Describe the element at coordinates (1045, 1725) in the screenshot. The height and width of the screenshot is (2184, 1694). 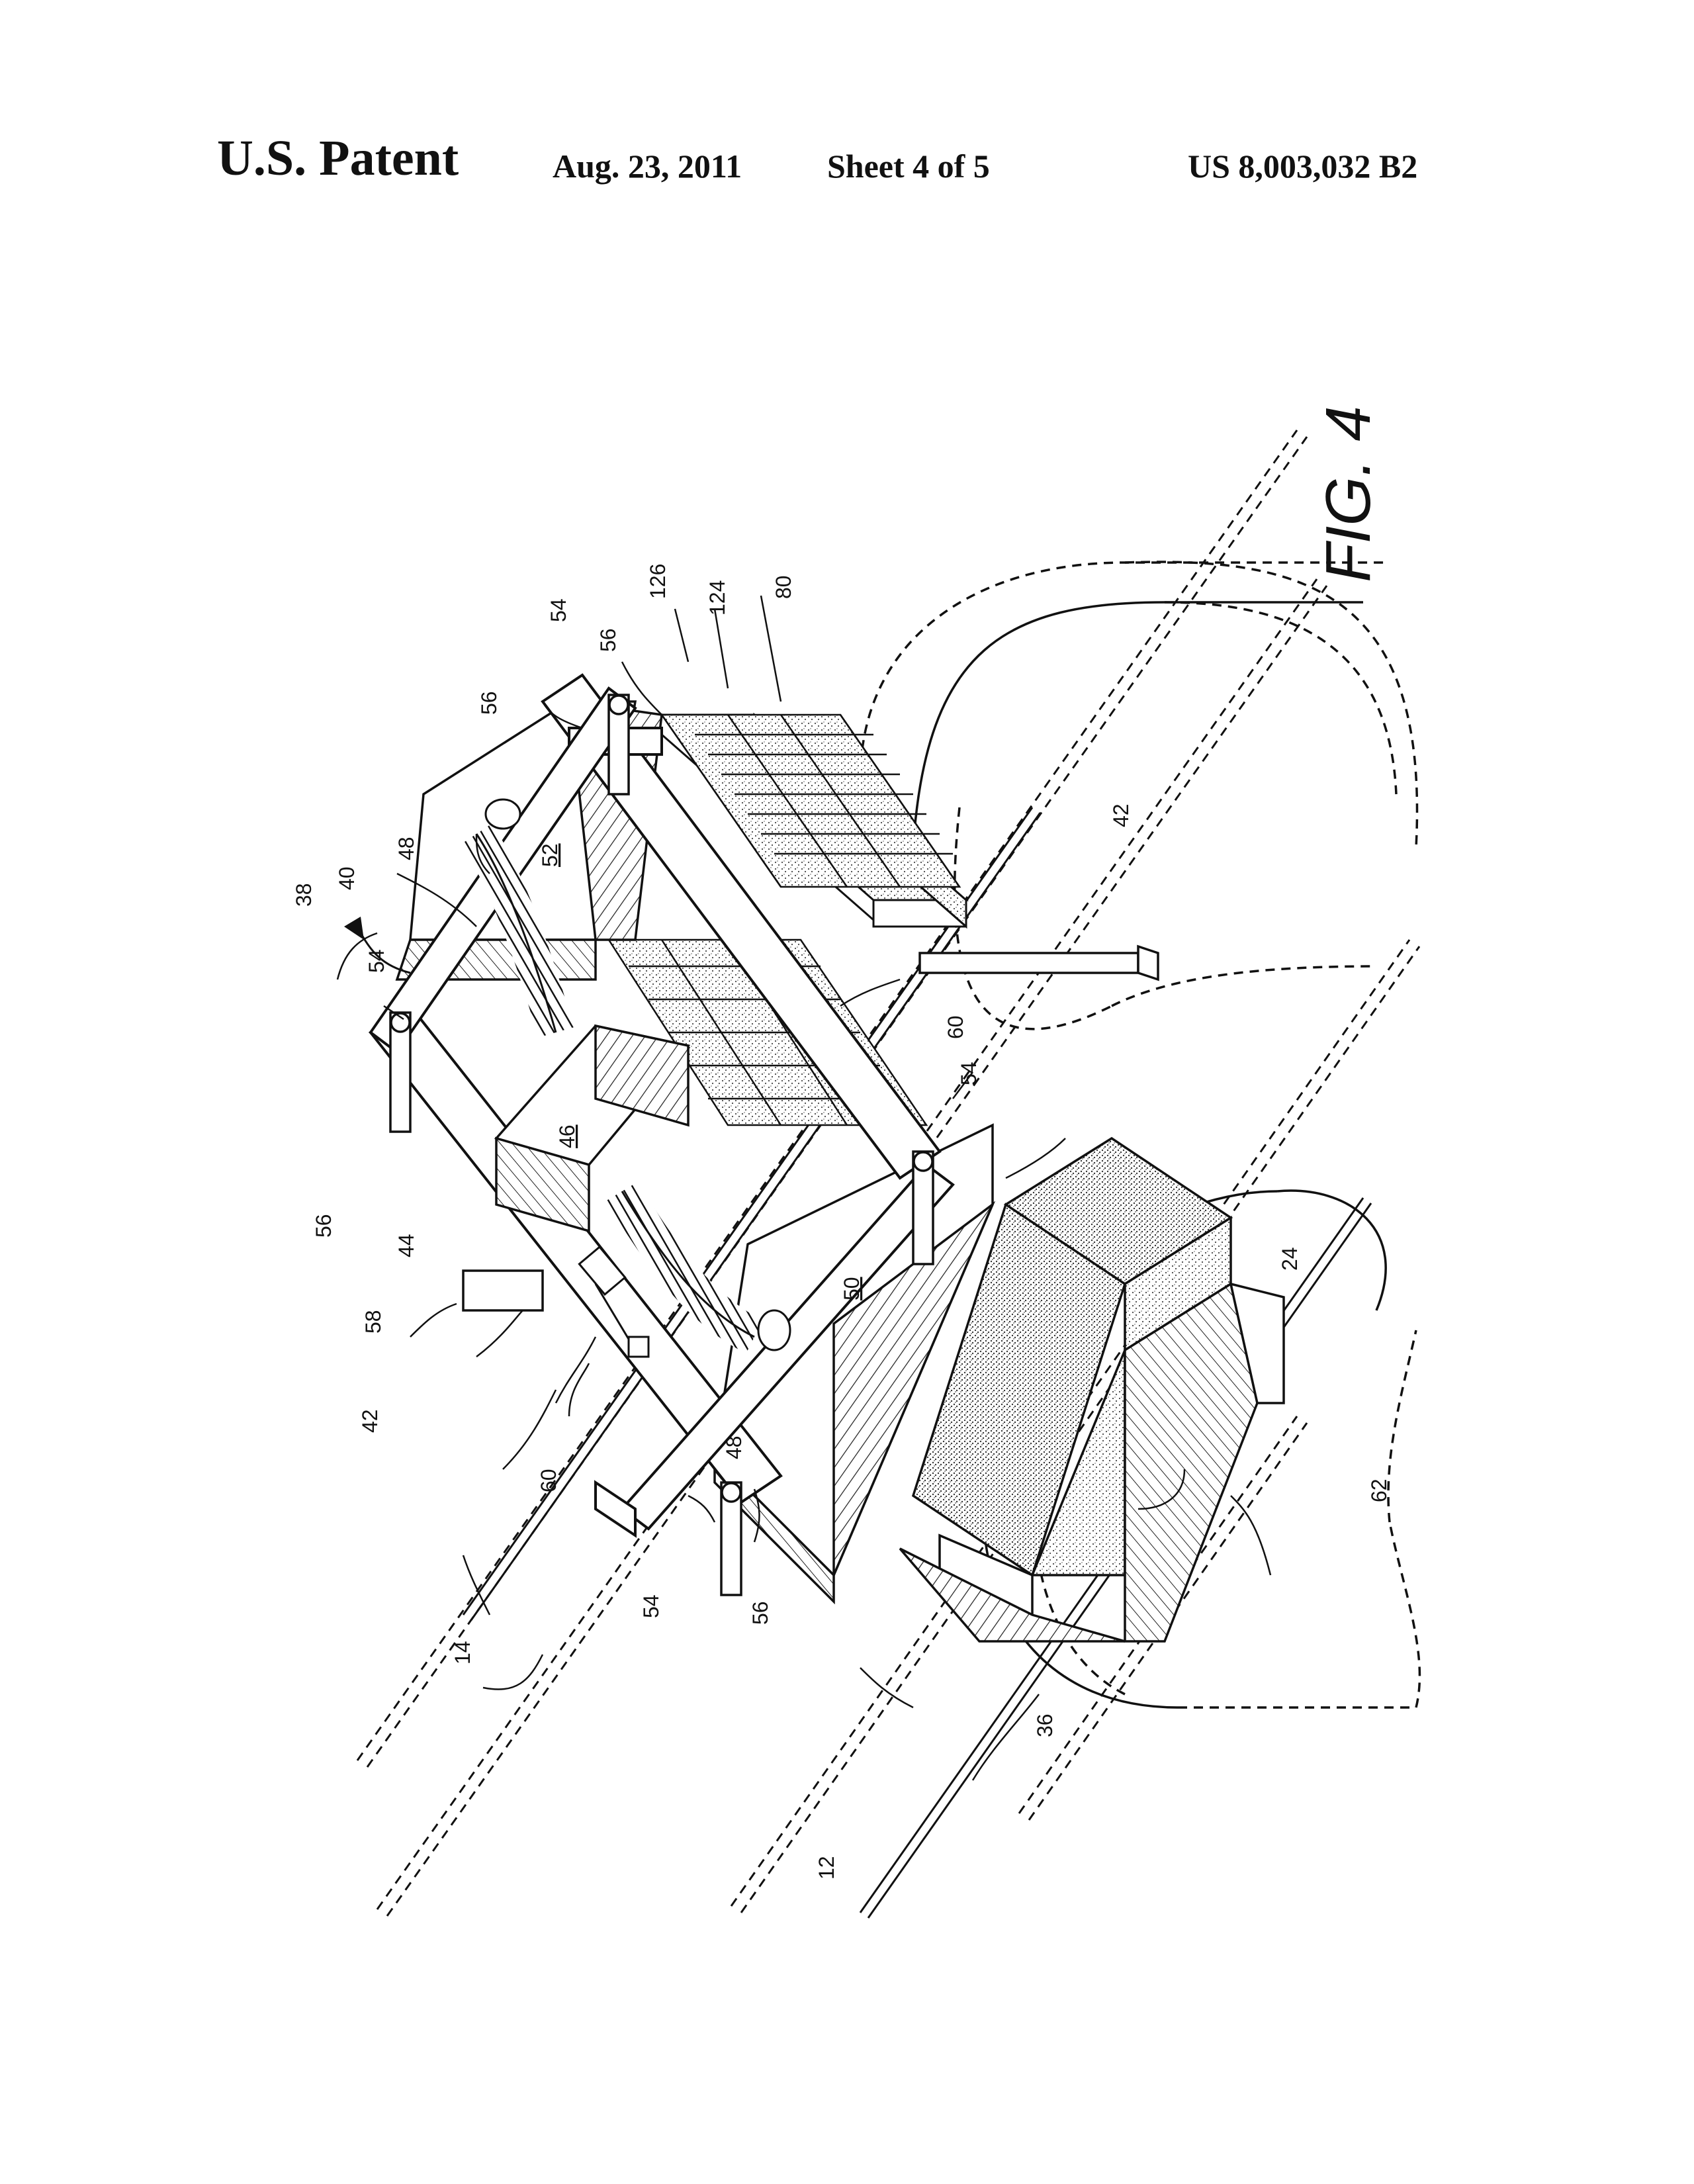
I see `ref-36: 36` at that location.